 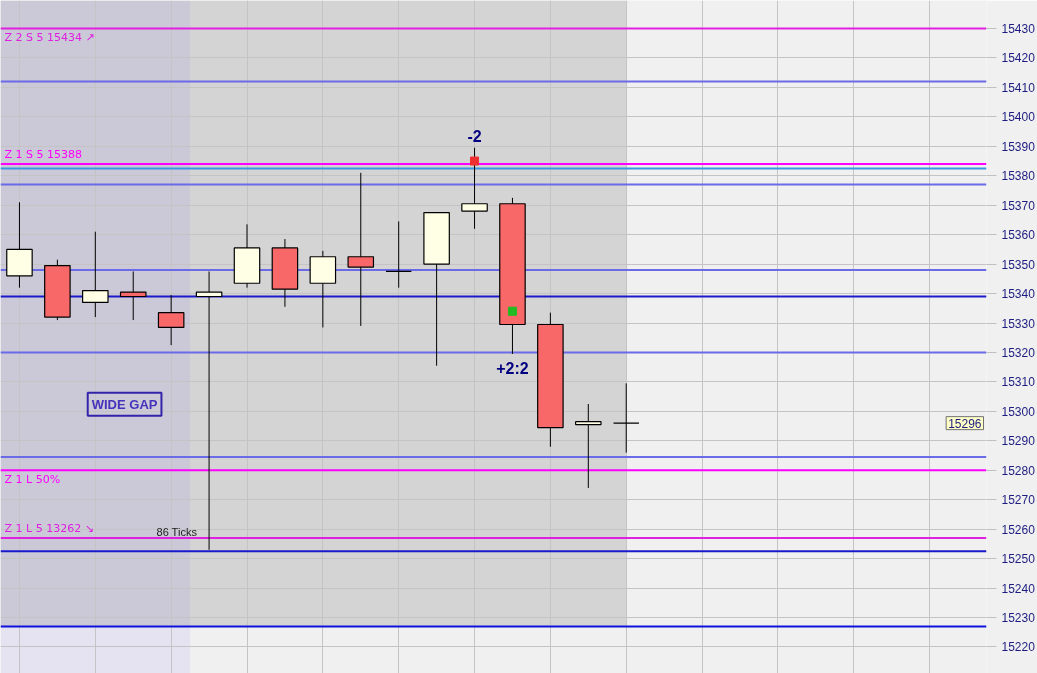 What do you see at coordinates (1018, 618) in the screenshot?
I see `y-tick-label: 15230` at bounding box center [1018, 618].